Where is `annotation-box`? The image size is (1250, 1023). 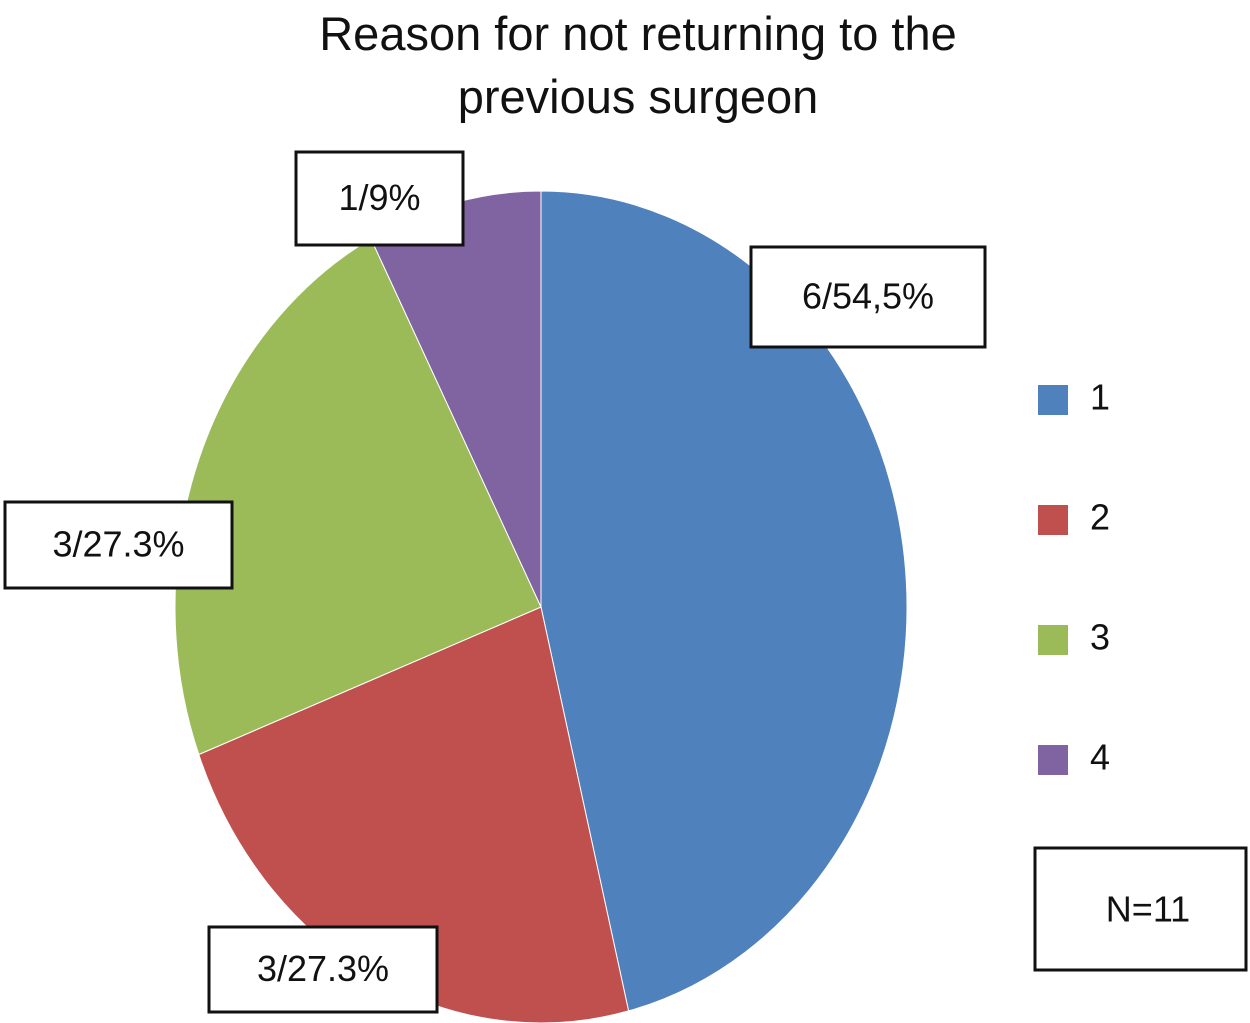
annotation-box is located at coordinates (1140, 909).